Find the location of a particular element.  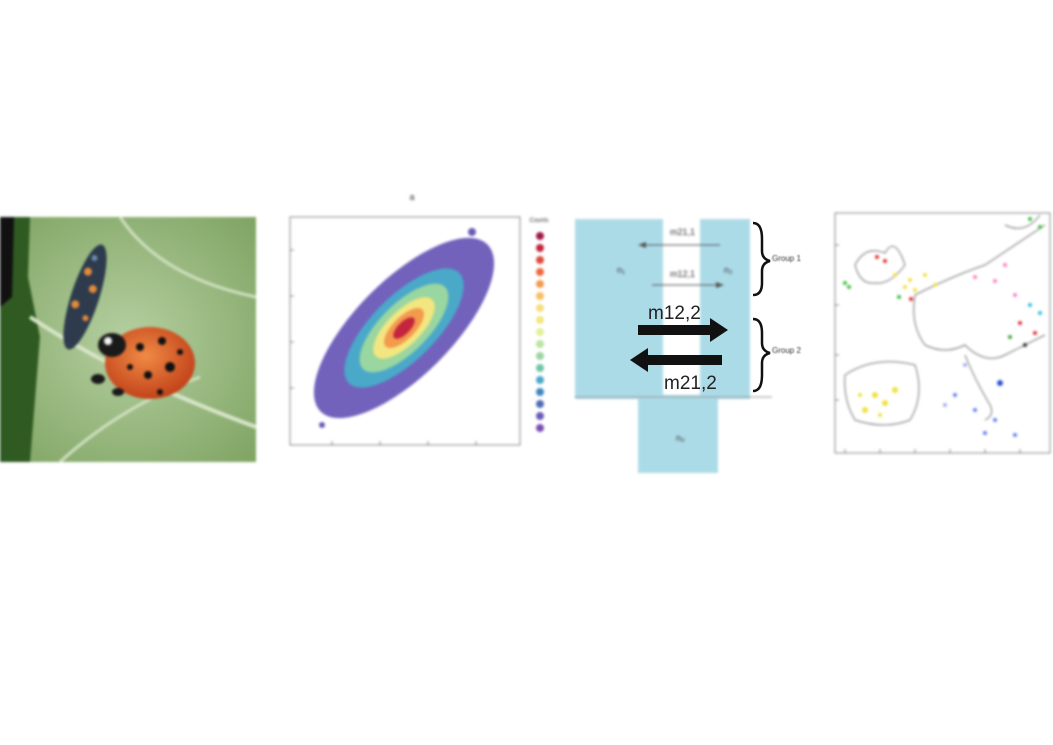

europe-map-panel is located at coordinates (934, 340).